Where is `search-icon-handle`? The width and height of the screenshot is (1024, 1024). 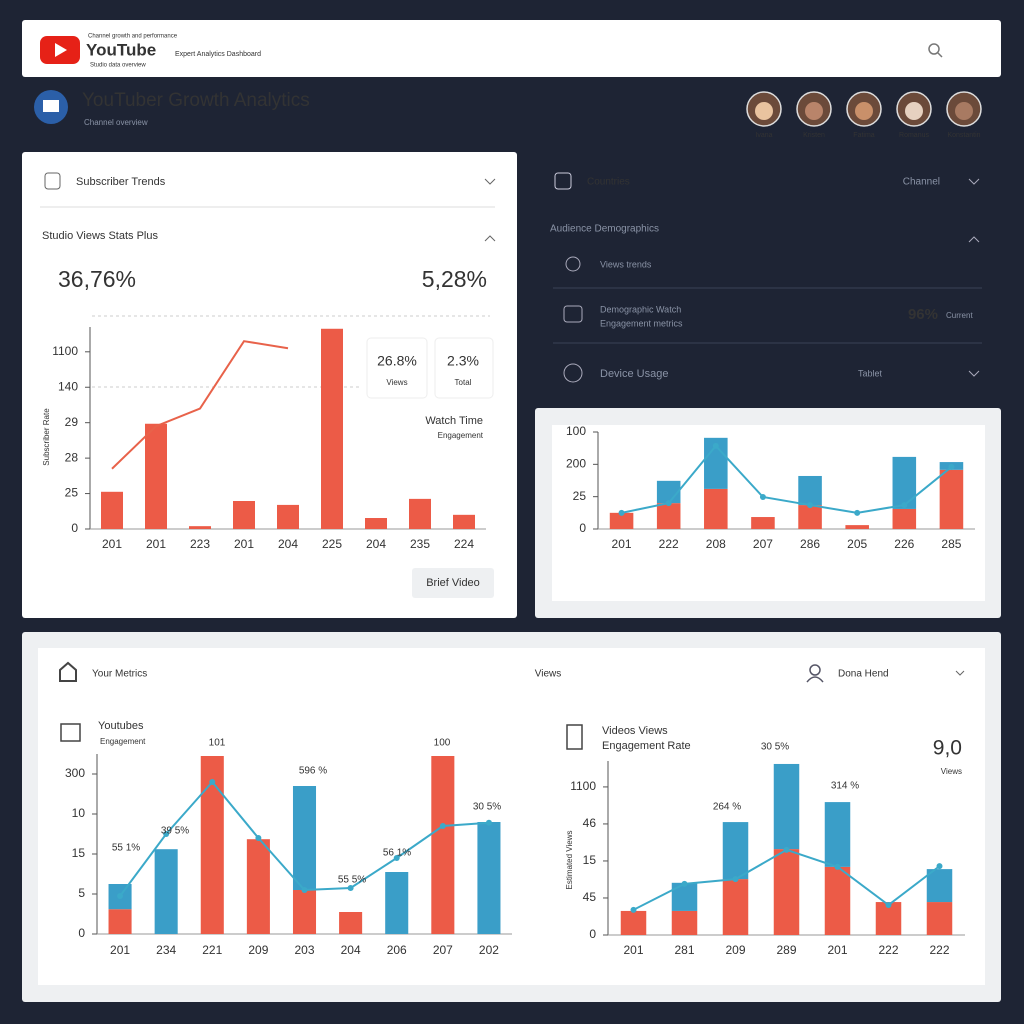 search-icon-handle is located at coordinates (940, 55).